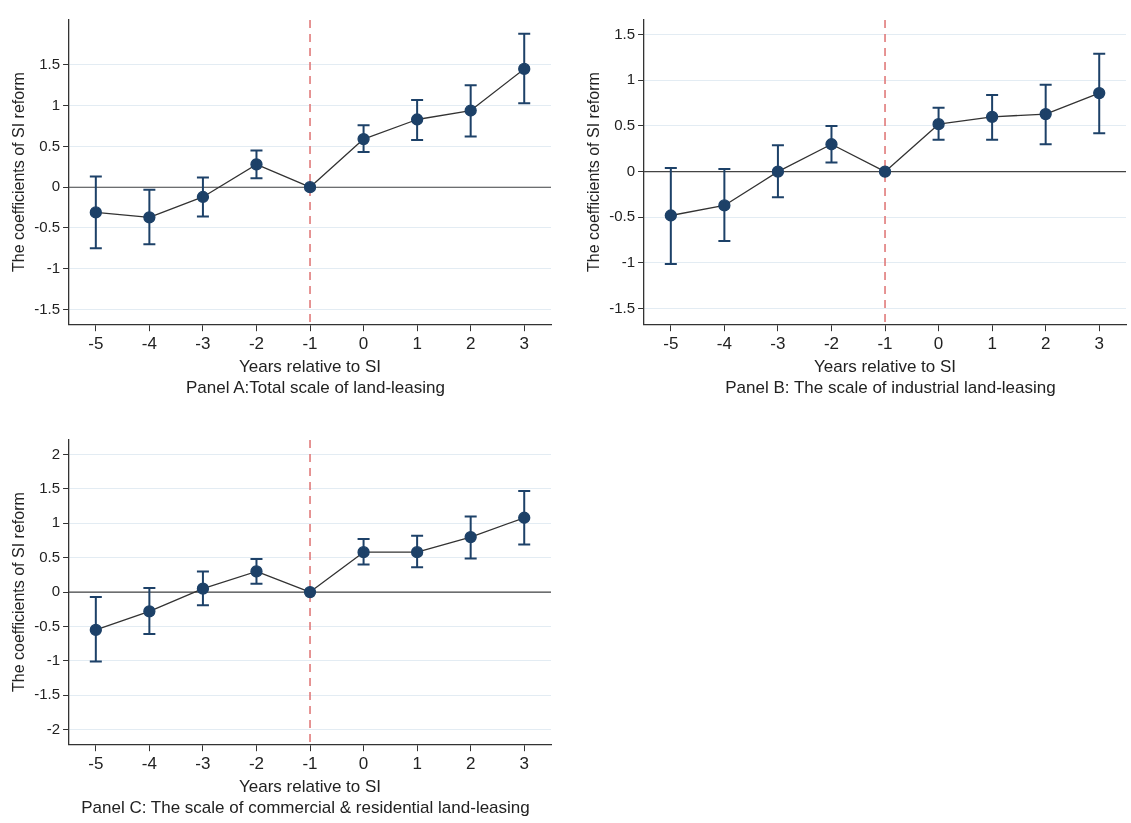 The width and height of the screenshot is (1131, 823). I want to click on text: Panel C: The scale of commercial & residential land-leasing, so click(305, 808).